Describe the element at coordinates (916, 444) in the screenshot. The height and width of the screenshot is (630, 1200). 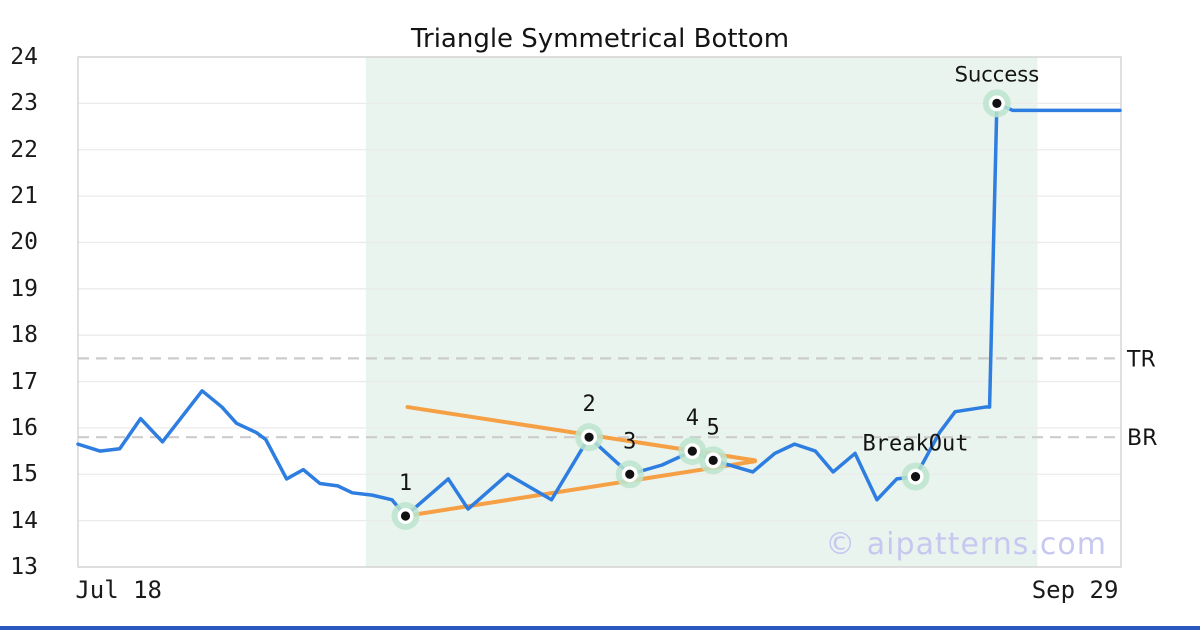
I see `marker-label-breakout: BreakOut` at that location.